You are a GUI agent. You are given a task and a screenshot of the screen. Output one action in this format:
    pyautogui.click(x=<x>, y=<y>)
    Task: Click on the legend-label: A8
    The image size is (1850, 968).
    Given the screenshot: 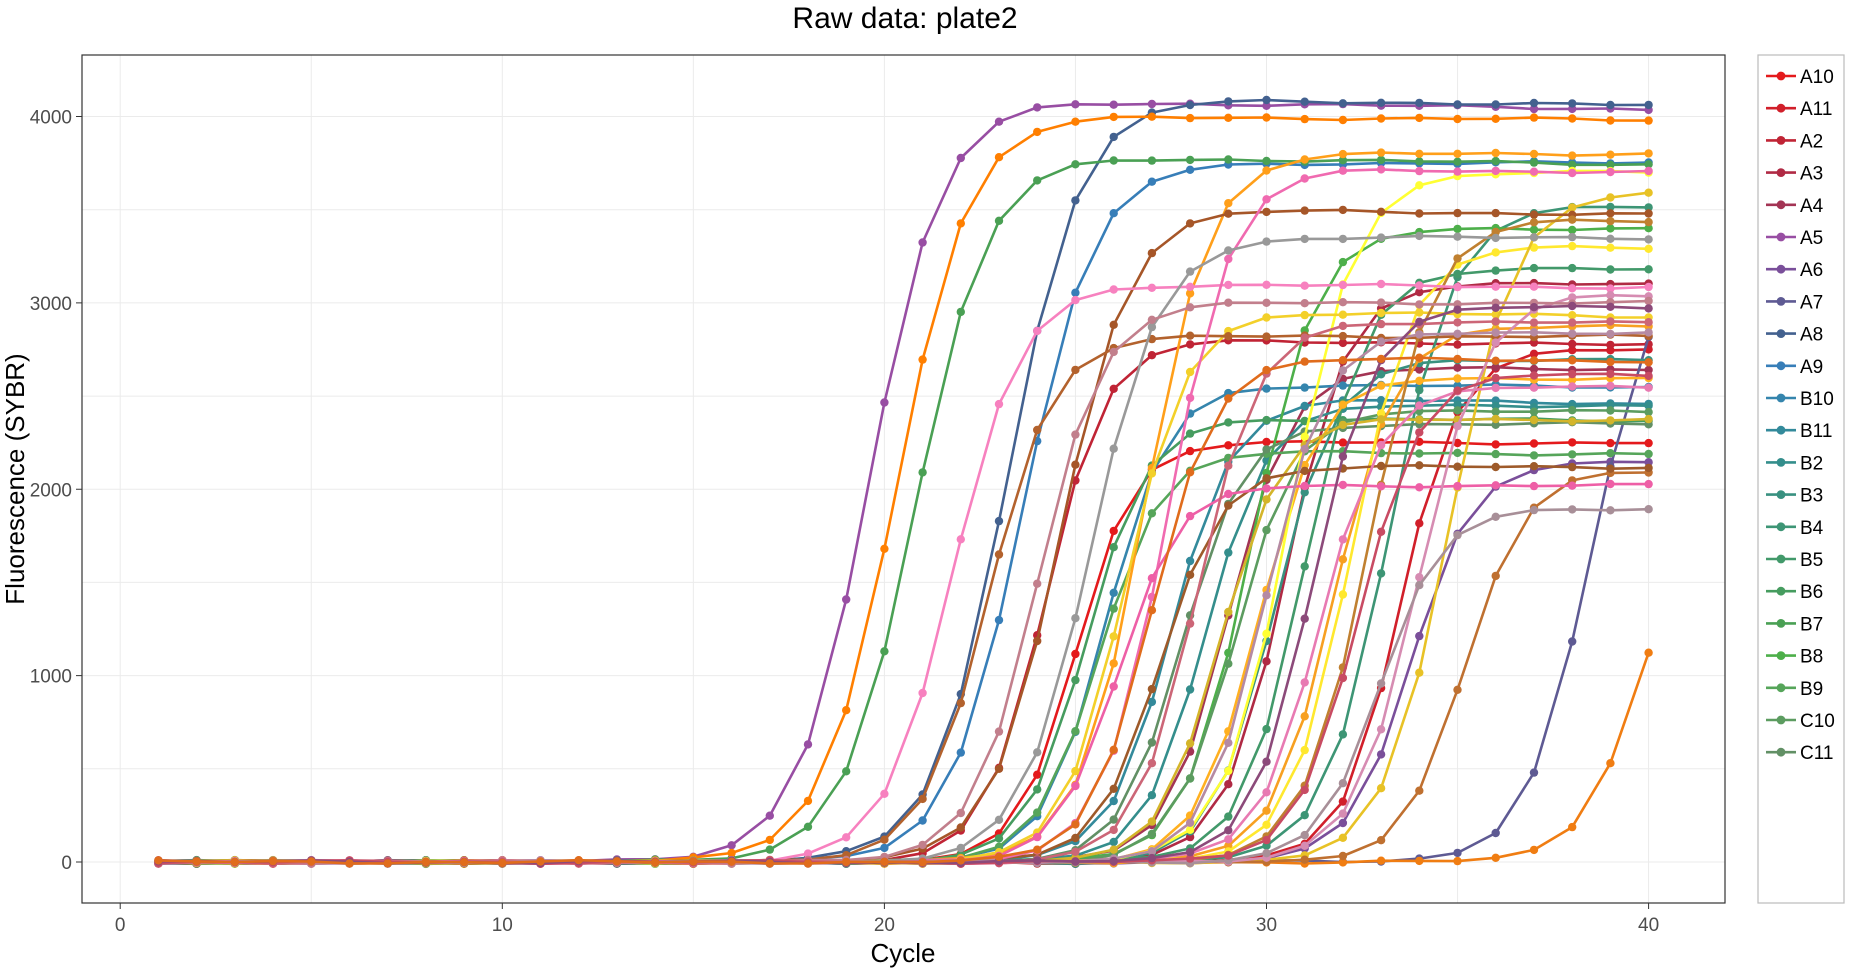 What is the action you would take?
    pyautogui.click(x=1811, y=335)
    